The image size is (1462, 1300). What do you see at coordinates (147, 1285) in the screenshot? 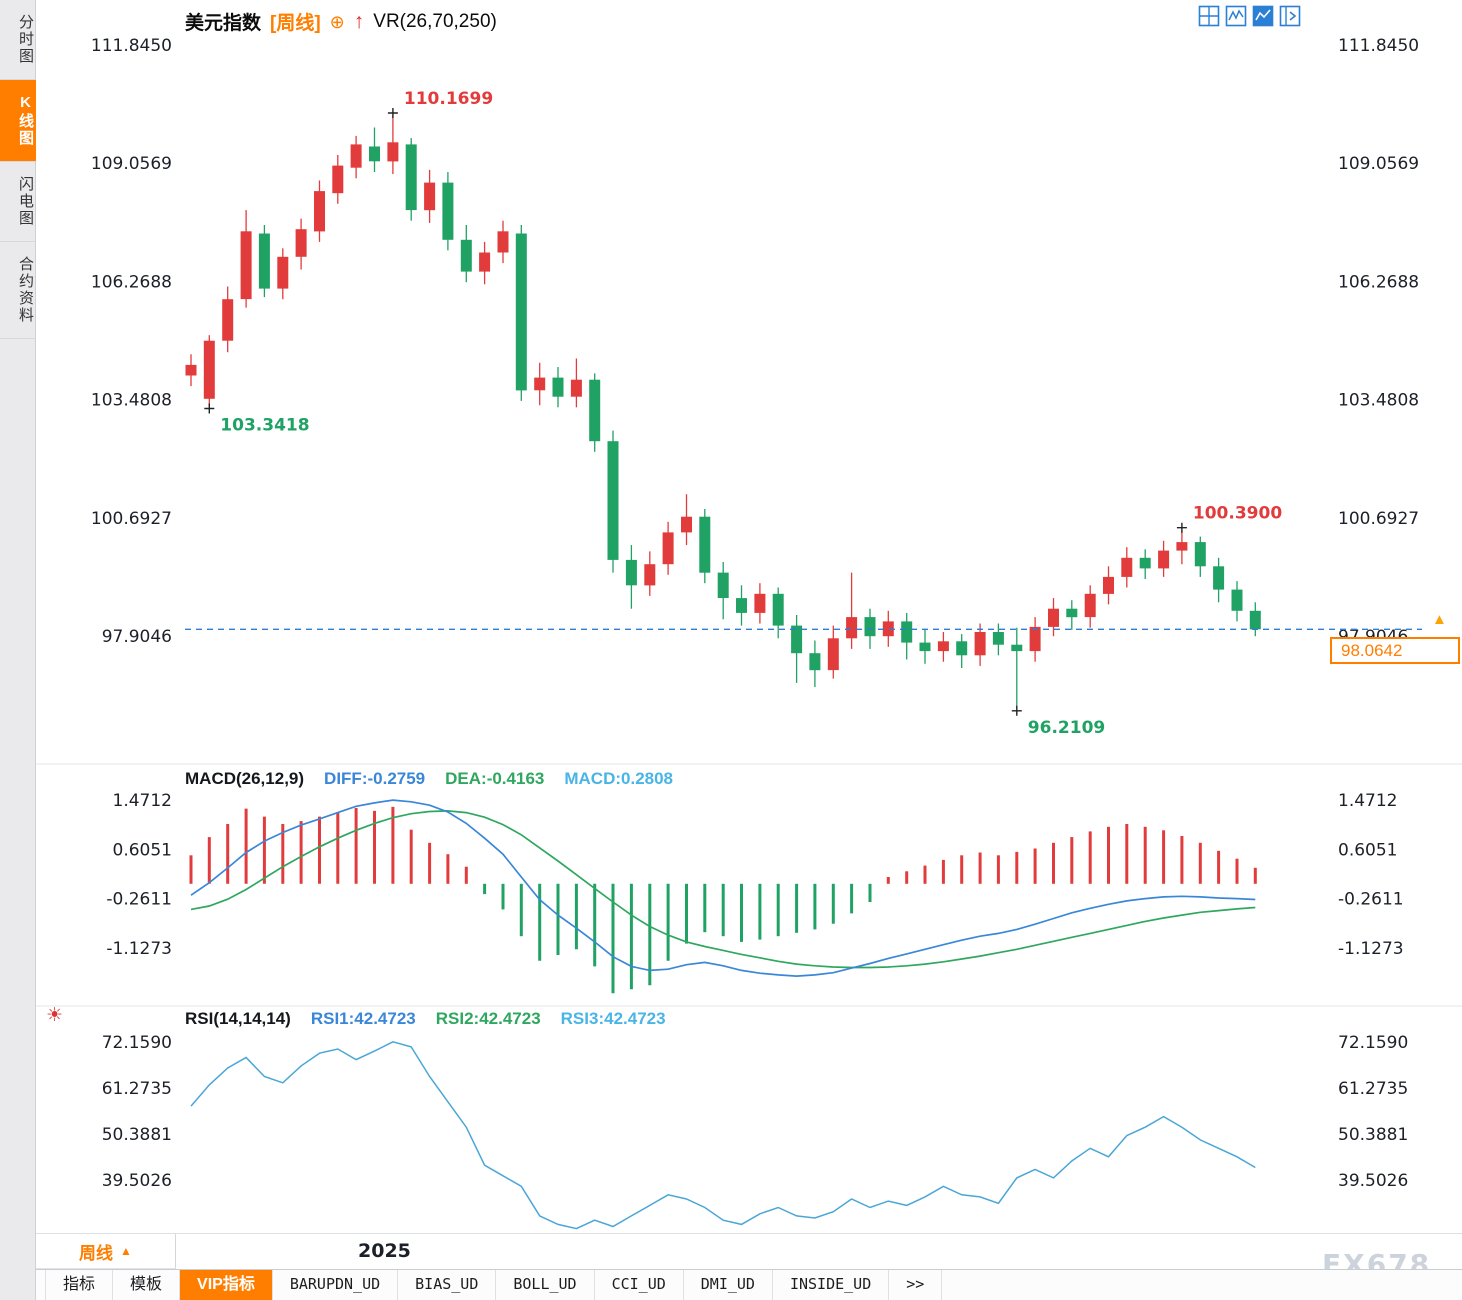
I see `tab-template: 模板` at bounding box center [147, 1285].